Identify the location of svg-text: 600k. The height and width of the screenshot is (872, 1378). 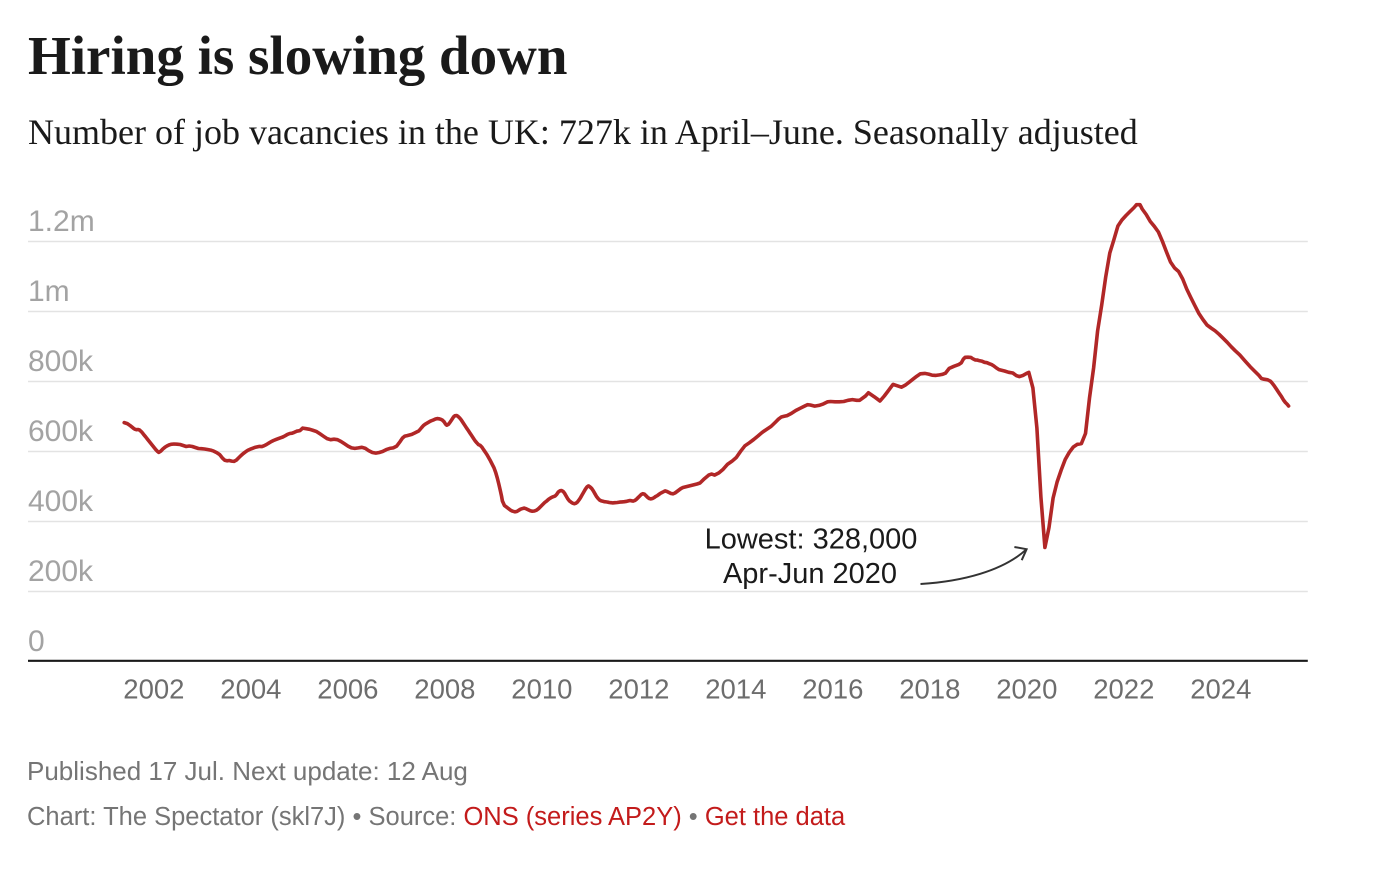
(61, 431).